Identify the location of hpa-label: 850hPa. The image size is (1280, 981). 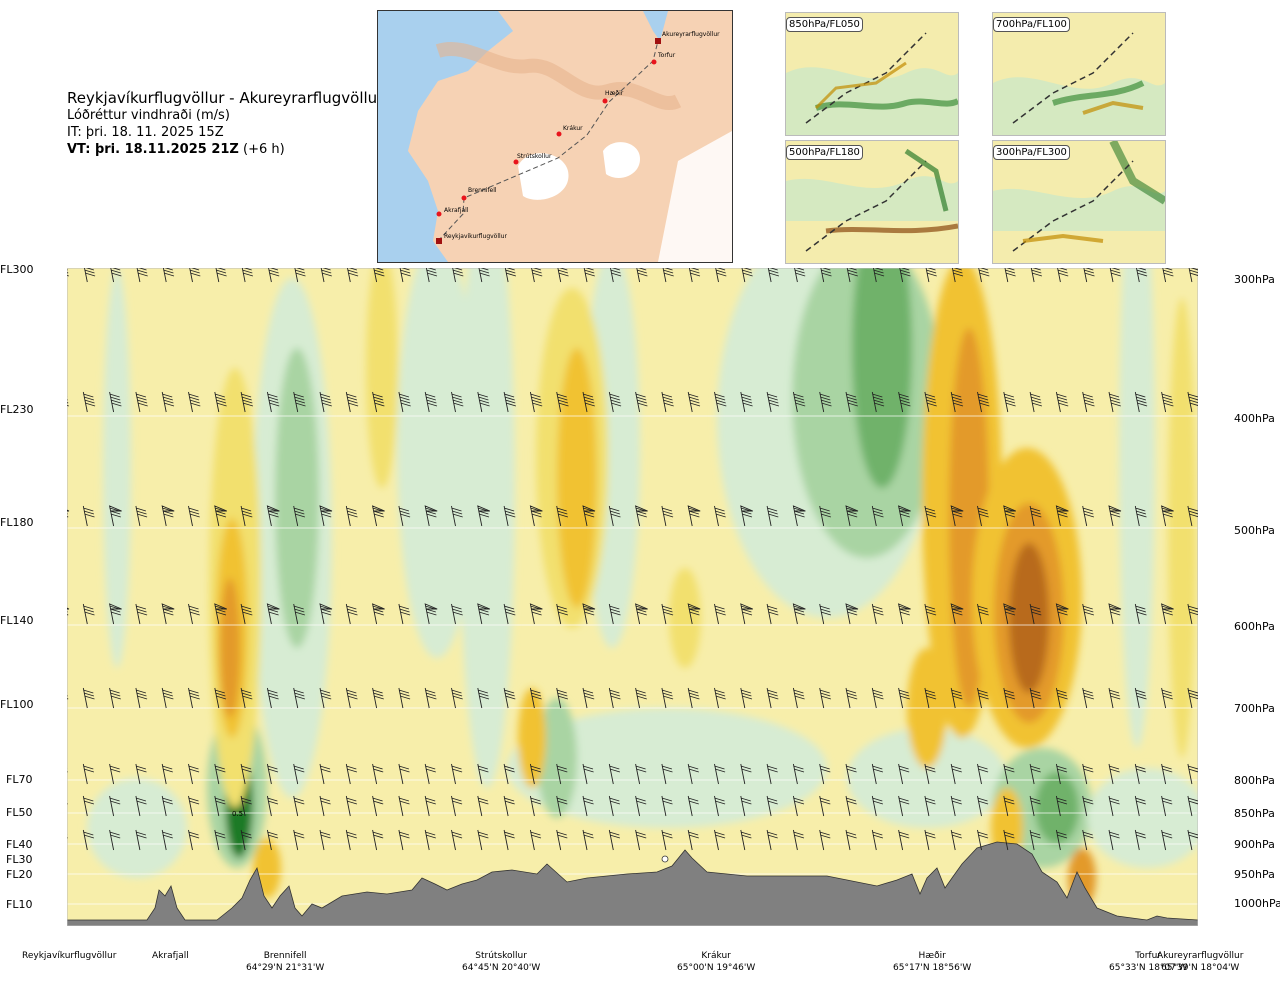
(1254, 813).